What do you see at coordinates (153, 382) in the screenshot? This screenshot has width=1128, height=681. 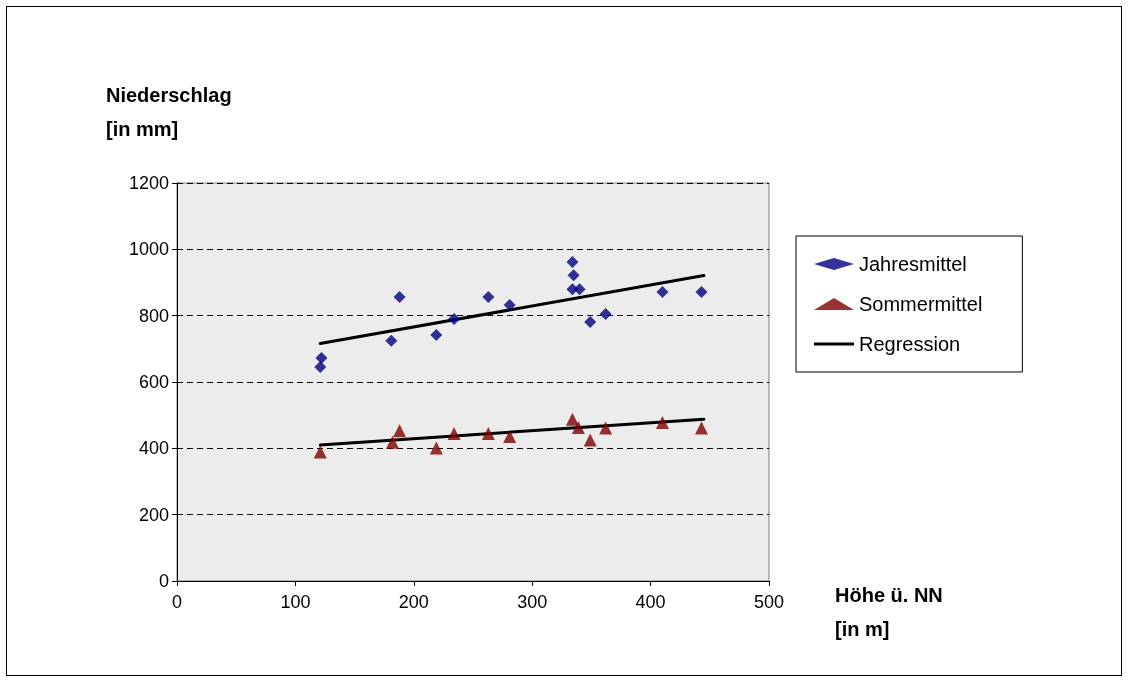 I see `y-tick-label: 600` at bounding box center [153, 382].